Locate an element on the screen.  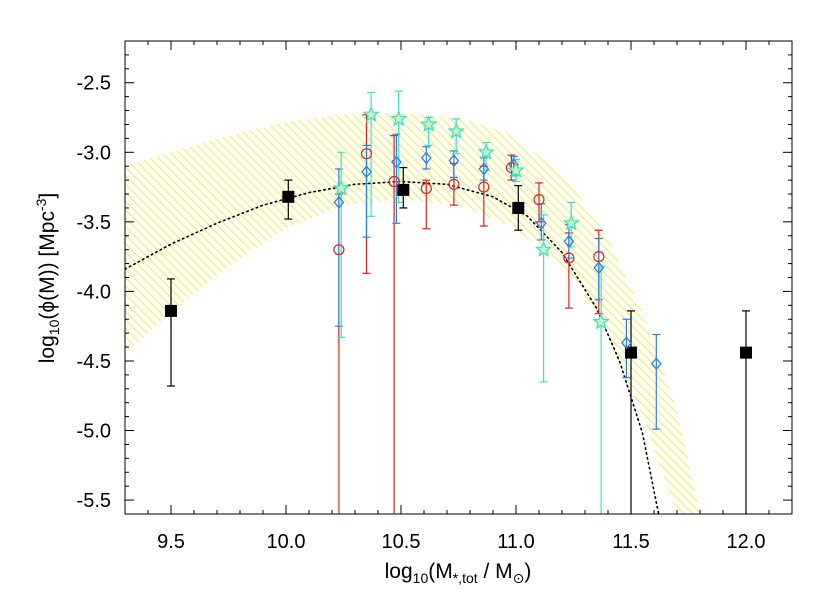
x-tick-label-0: 9.5 is located at coordinates (171, 542).